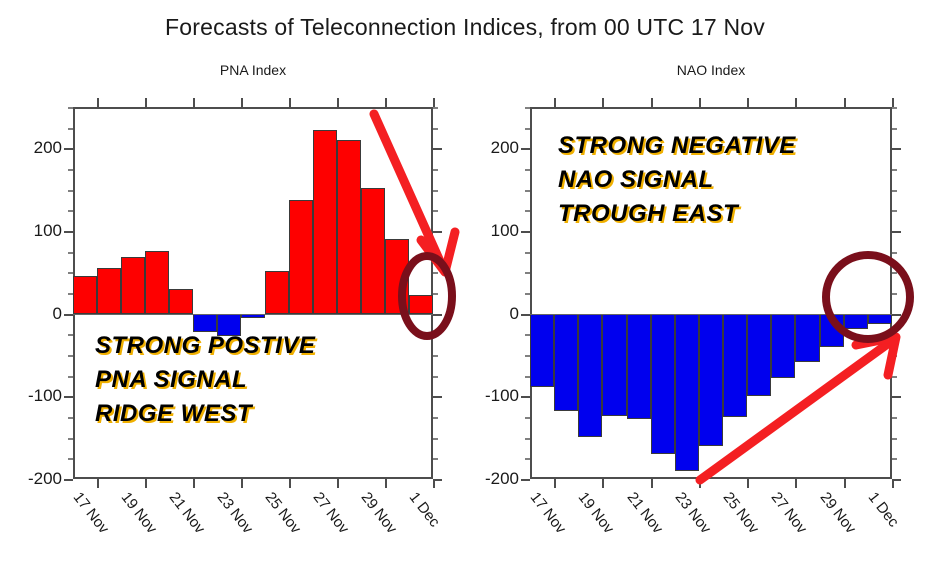 This screenshot has height=567, width=930. What do you see at coordinates (424, 510) in the screenshot?
I see `x-tick-label: 1 Dec` at bounding box center [424, 510].